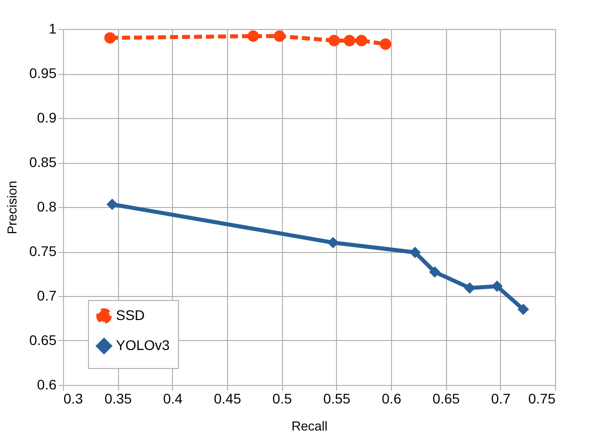 The width and height of the screenshot is (591, 441). I want to click on y-tick-label: 0.85, so click(43, 162).